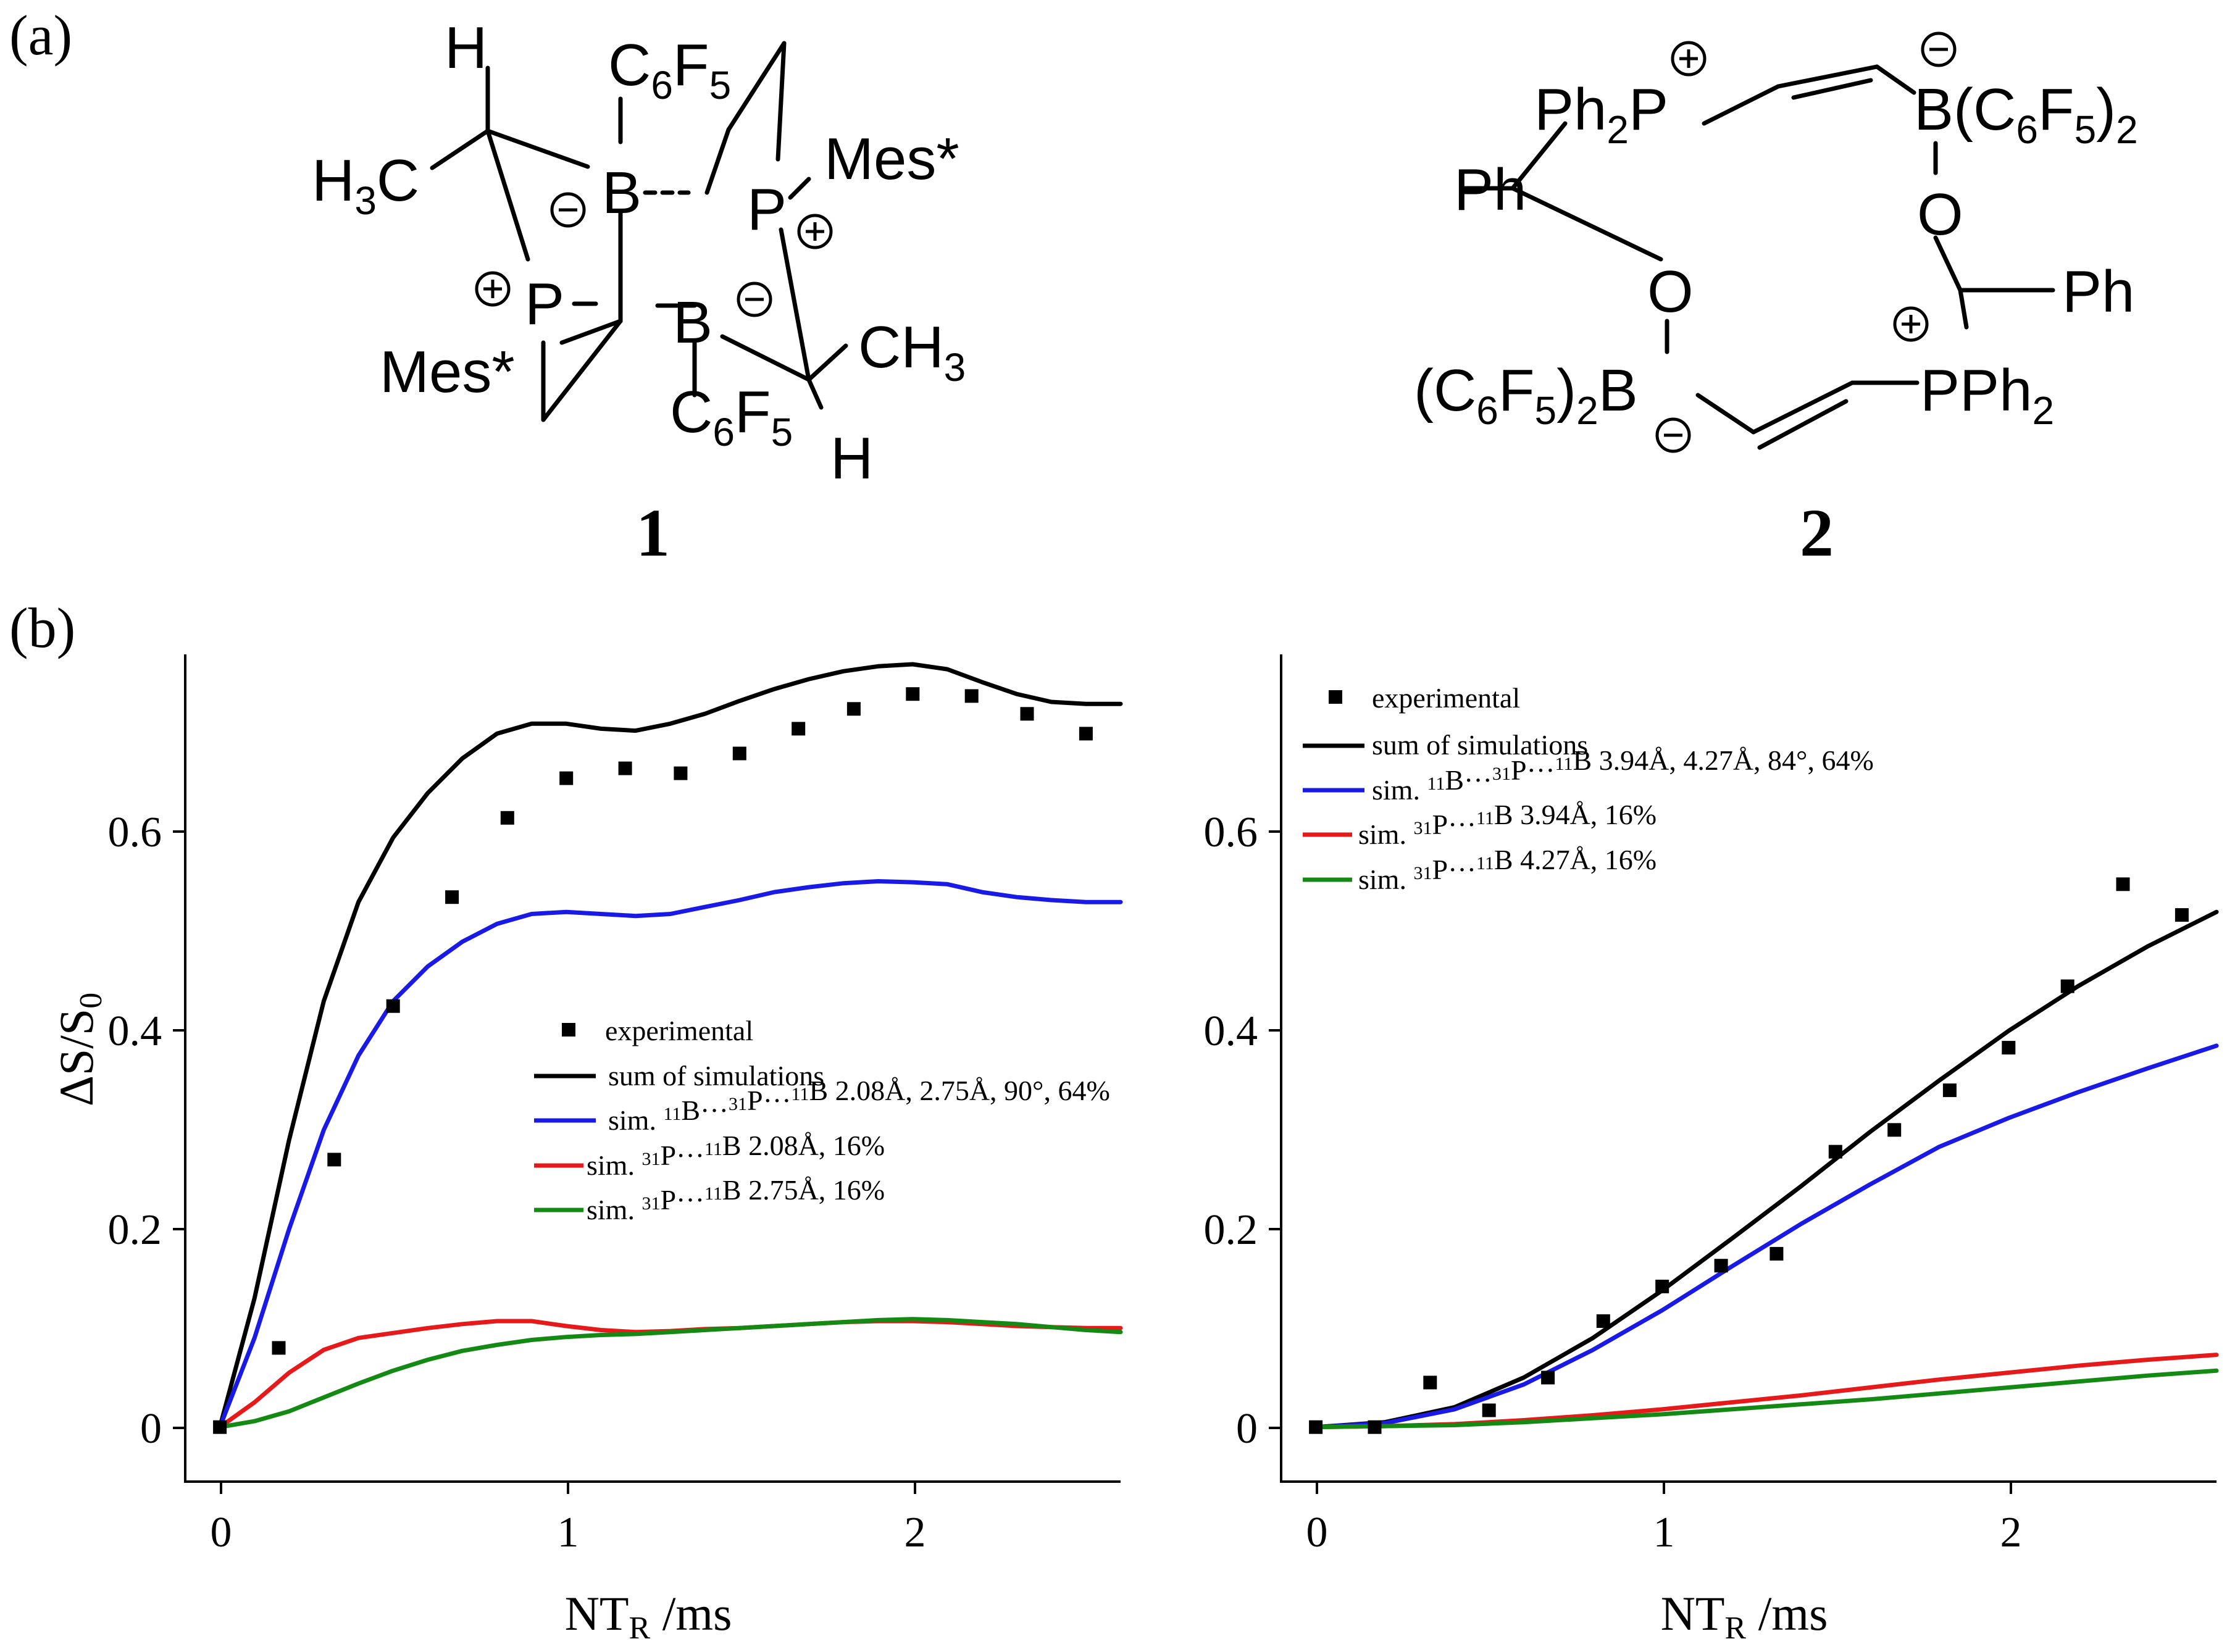 The height and width of the screenshot is (1652, 2227). I want to click on c1-atom-c6f5-bottom: C6F5, so click(732, 416).